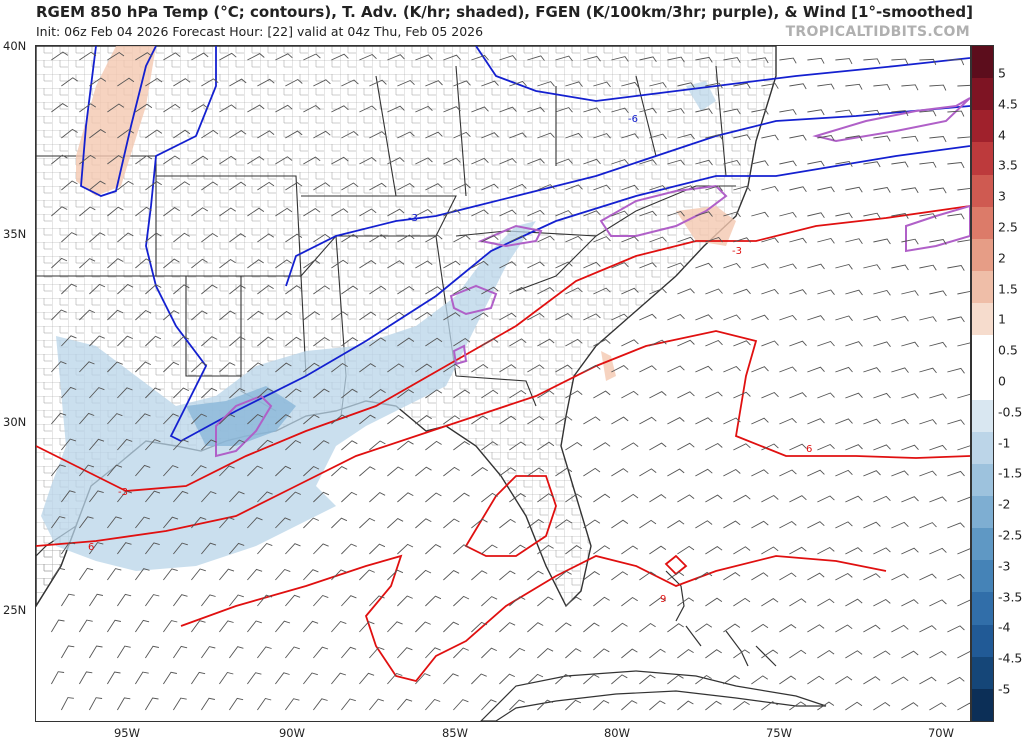  I want to click on colorbar-label: -2.5, so click(1010, 535).